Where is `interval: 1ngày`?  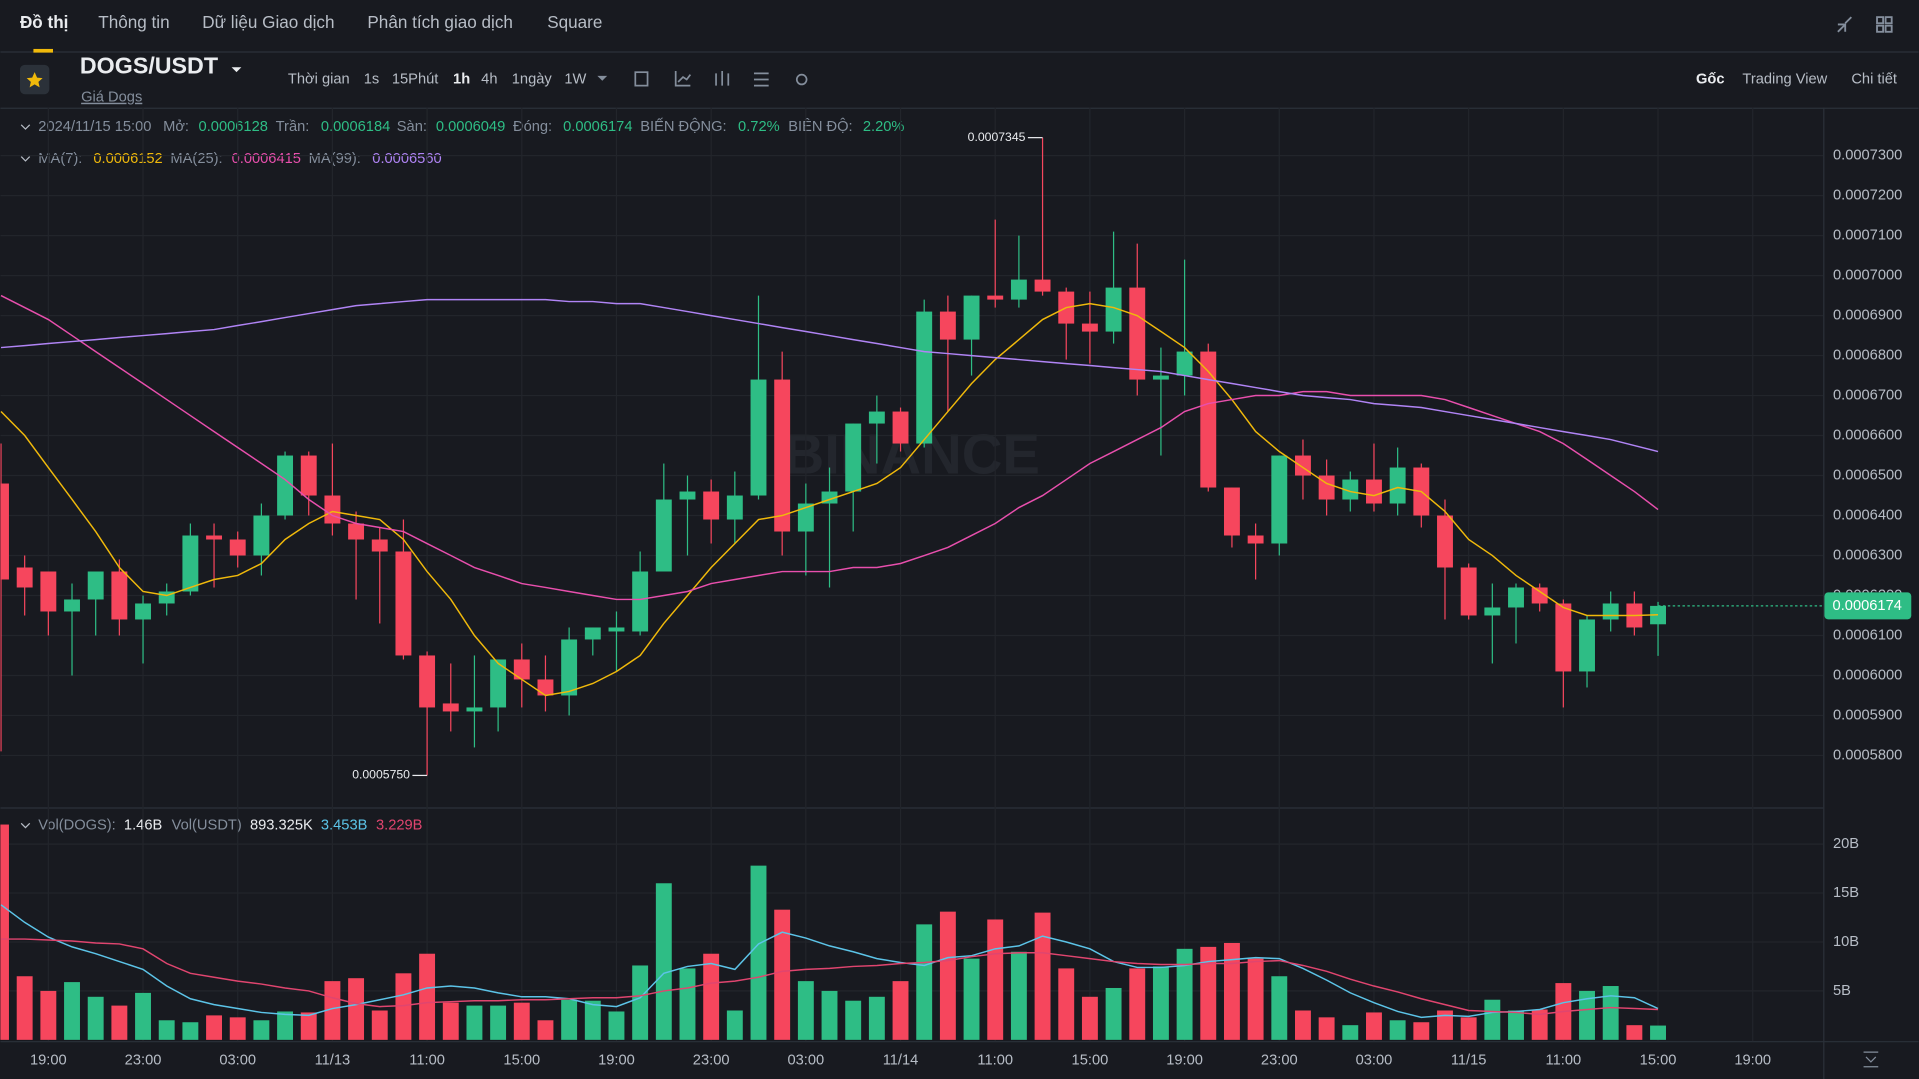
interval: 1ngày is located at coordinates (532, 79).